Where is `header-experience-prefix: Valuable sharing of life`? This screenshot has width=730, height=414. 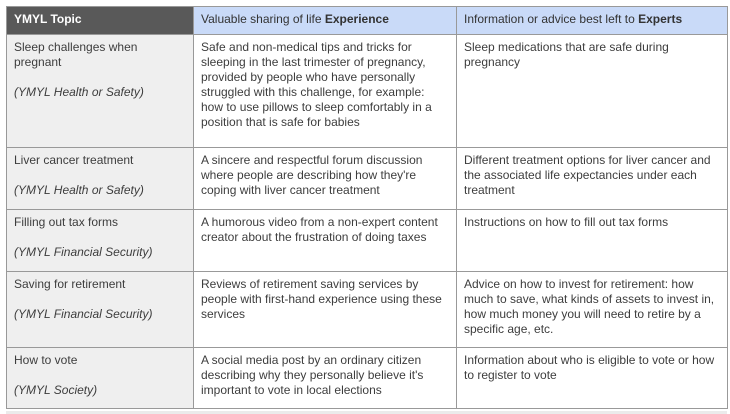
header-experience-prefix: Valuable sharing of life is located at coordinates (263, 19).